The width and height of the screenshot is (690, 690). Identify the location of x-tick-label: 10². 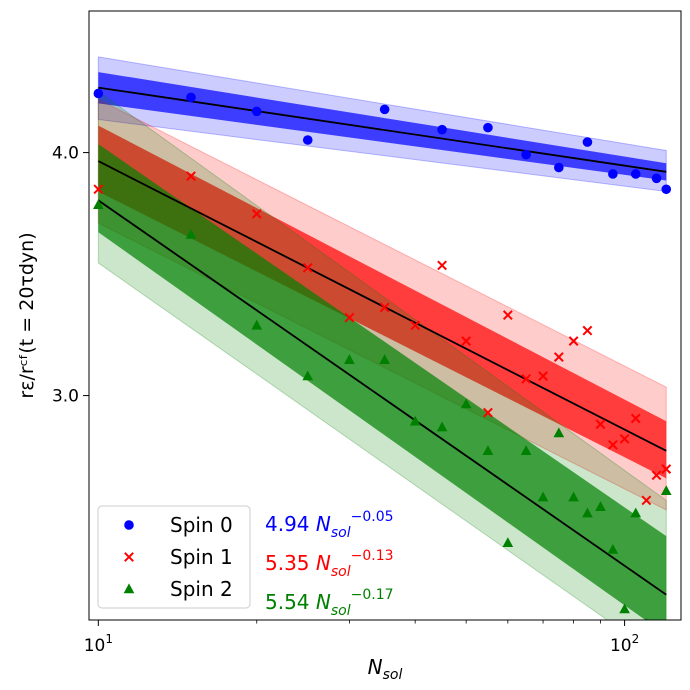
(624, 644).